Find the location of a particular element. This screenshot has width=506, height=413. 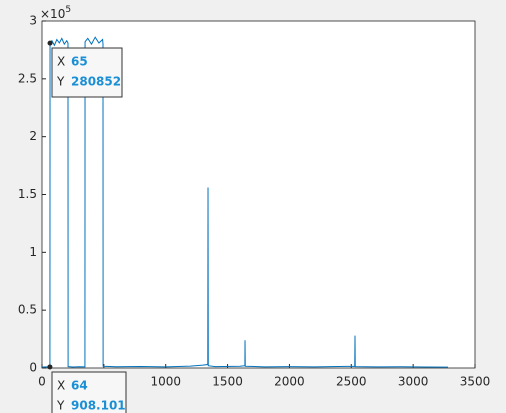

x-tick-label: 0 is located at coordinates (42, 382).